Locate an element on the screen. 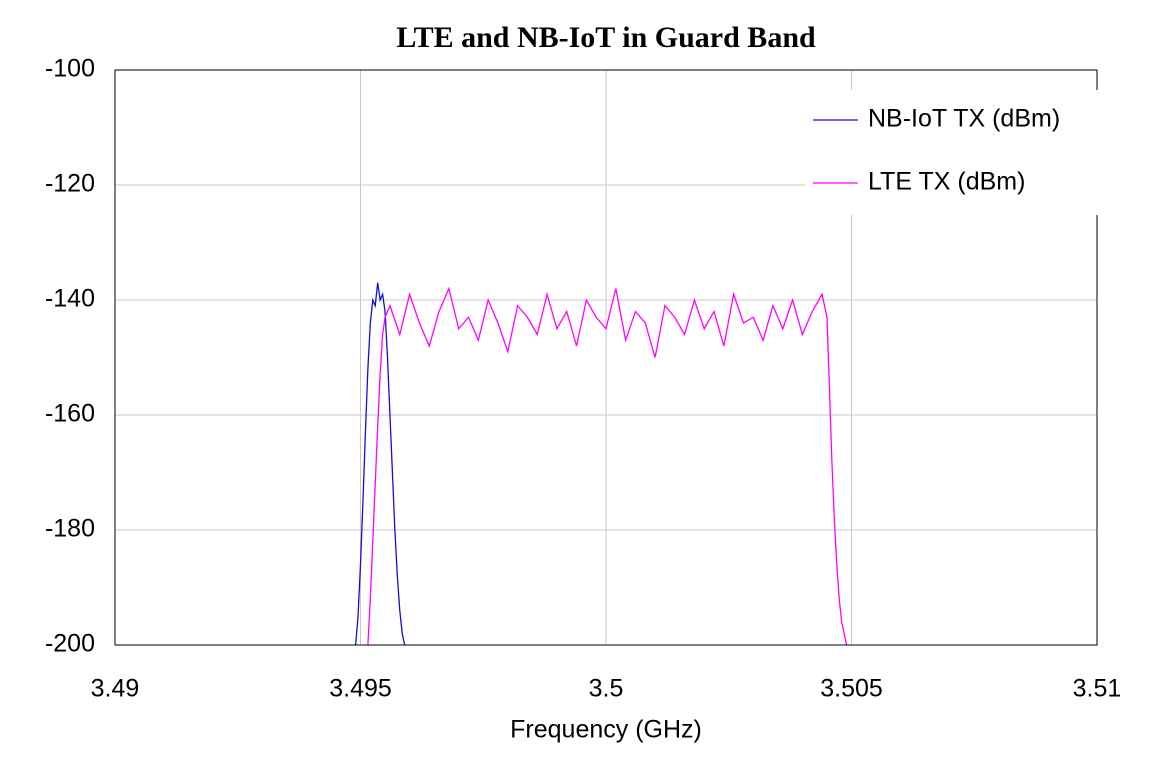  legend-box is located at coordinates (972, 152).